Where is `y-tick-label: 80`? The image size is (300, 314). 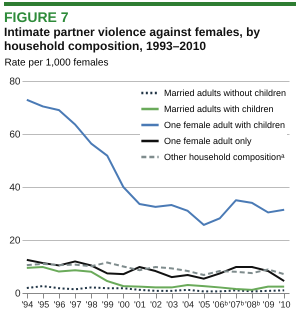 y-tick-label: 80 is located at coordinates (15, 82).